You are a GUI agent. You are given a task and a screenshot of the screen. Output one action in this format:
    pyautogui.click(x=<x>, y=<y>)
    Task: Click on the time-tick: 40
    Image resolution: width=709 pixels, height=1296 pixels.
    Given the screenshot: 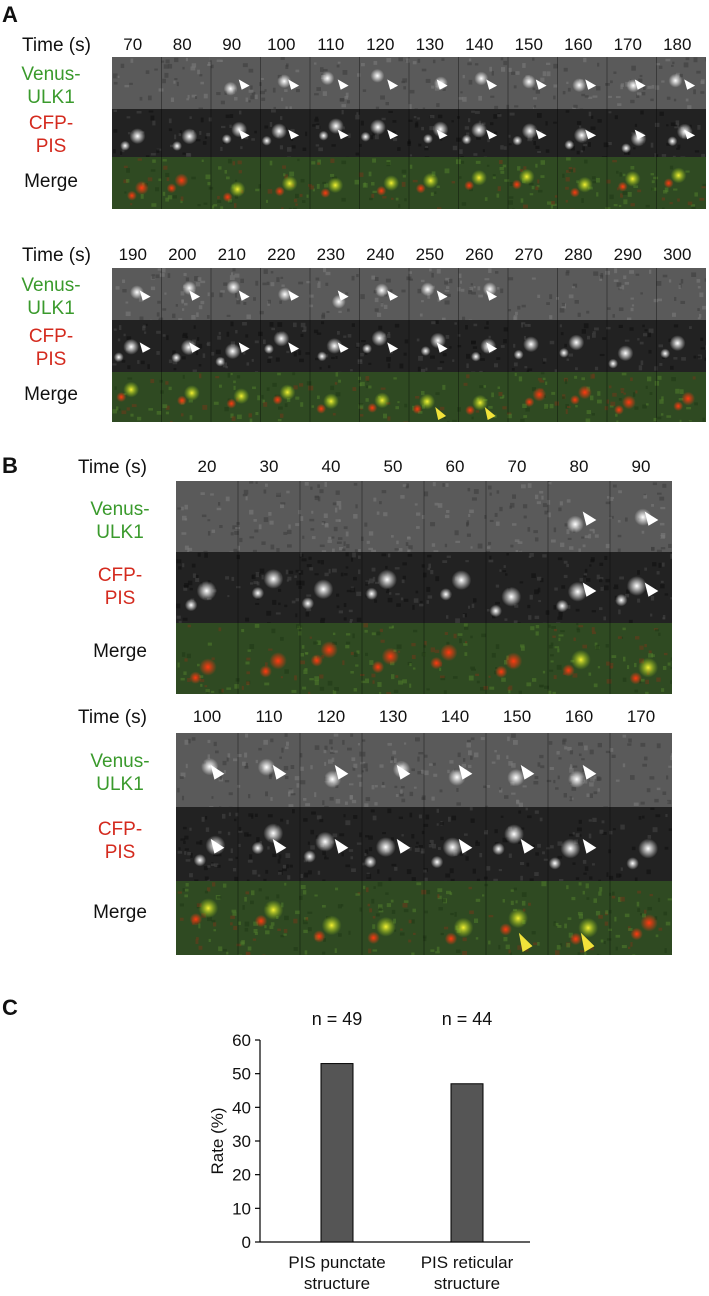 What is the action you would take?
    pyautogui.click(x=331, y=466)
    